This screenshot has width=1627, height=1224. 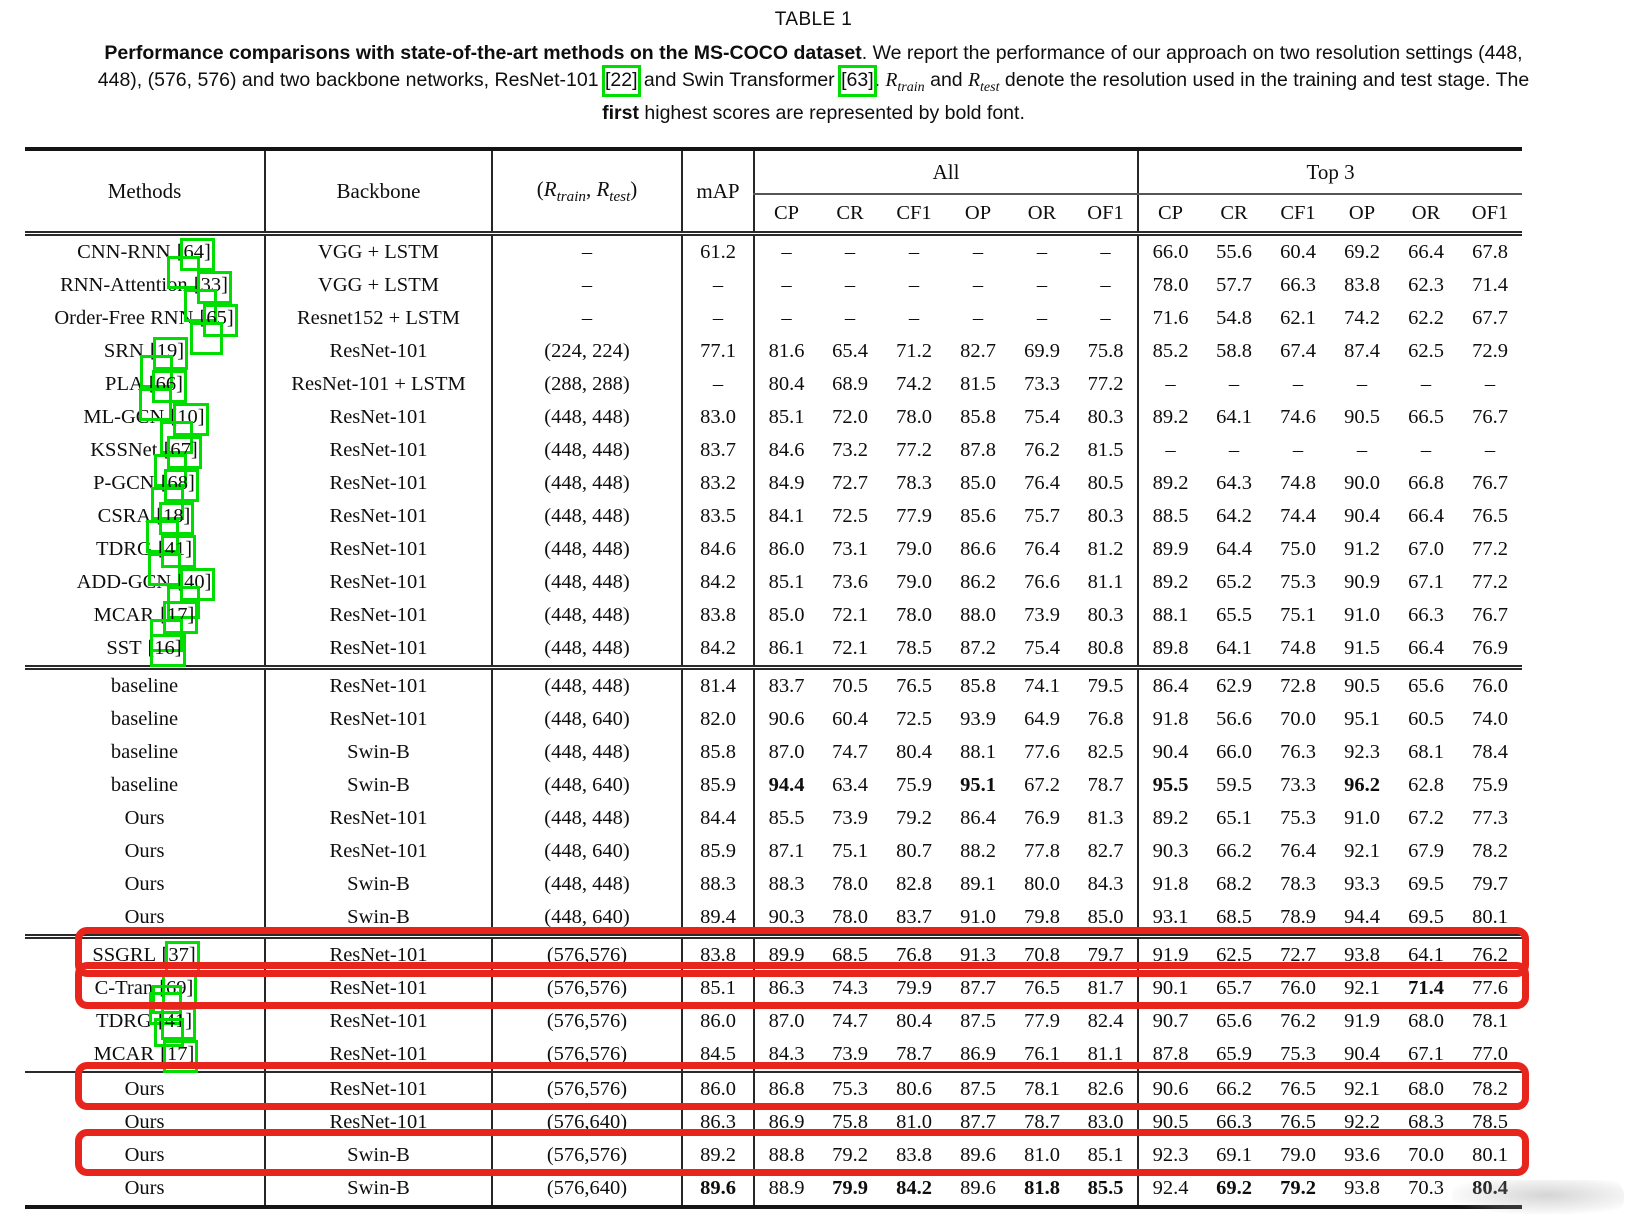 I want to click on col-header-all-op: OP, so click(x=978, y=212).